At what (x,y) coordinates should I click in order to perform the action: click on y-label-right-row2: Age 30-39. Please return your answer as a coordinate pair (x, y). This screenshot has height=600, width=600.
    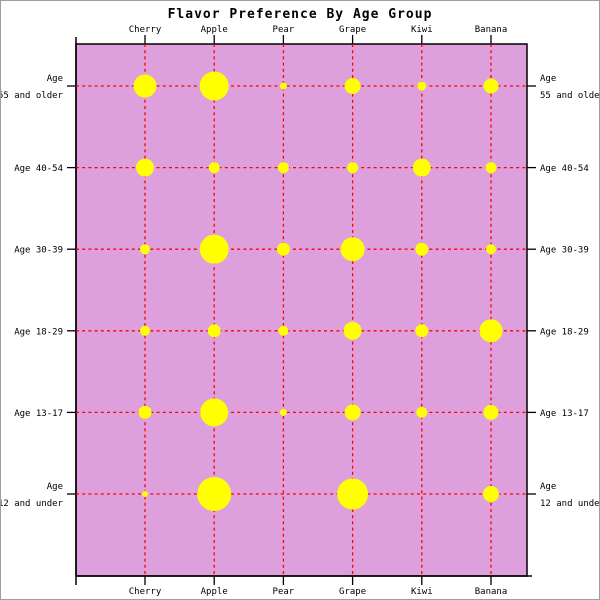
    Looking at the image, I should click on (564, 251).